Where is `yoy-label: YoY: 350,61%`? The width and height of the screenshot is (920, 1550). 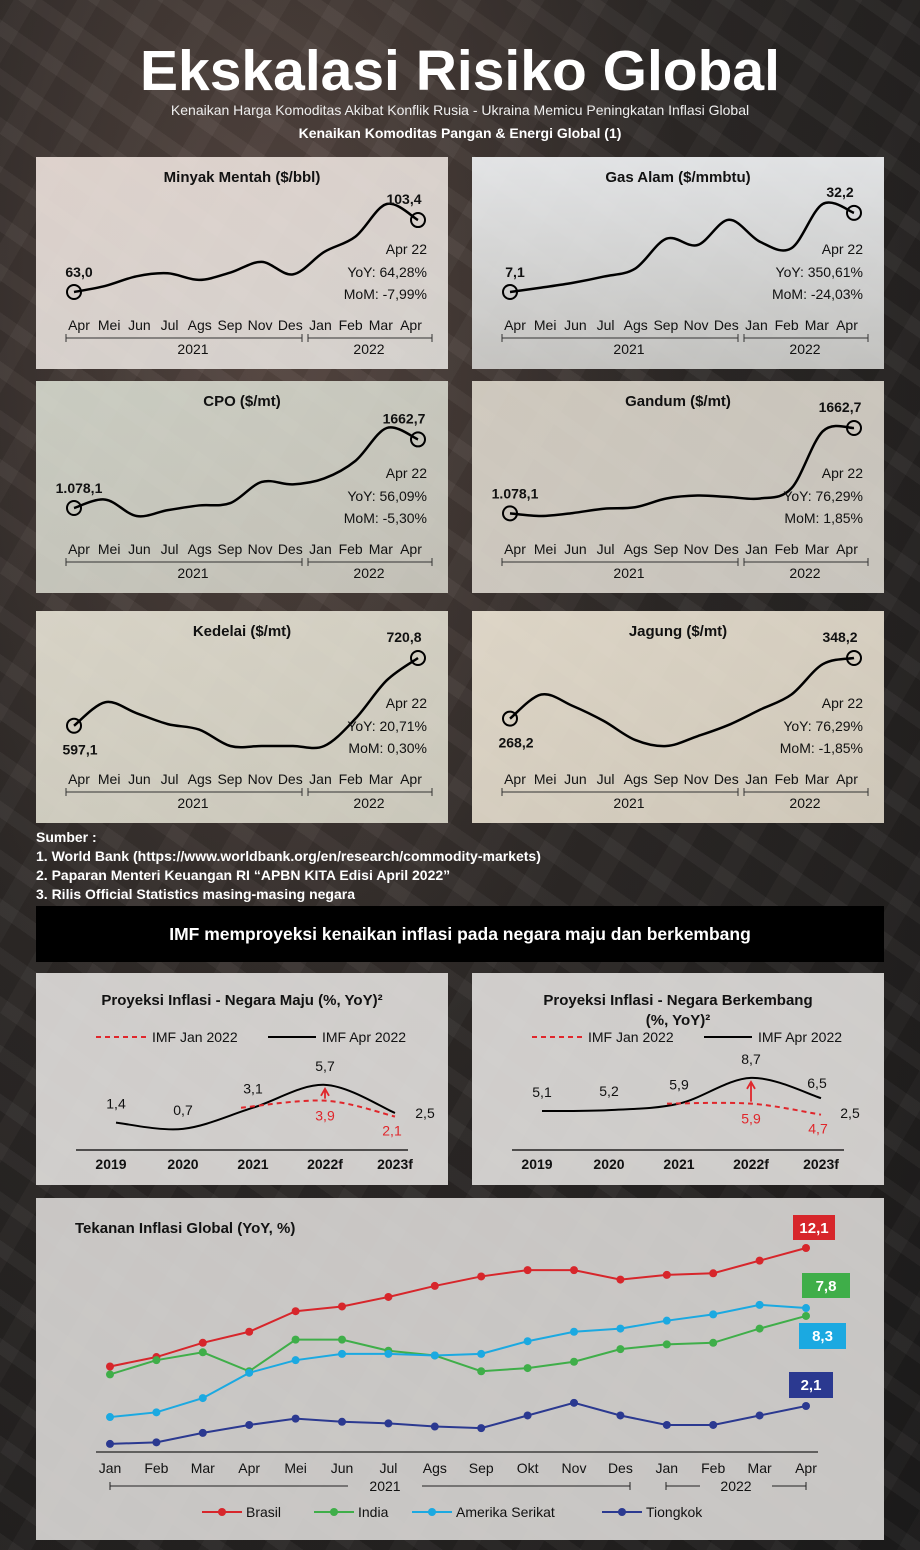 yoy-label: YoY: 350,61% is located at coordinates (819, 272).